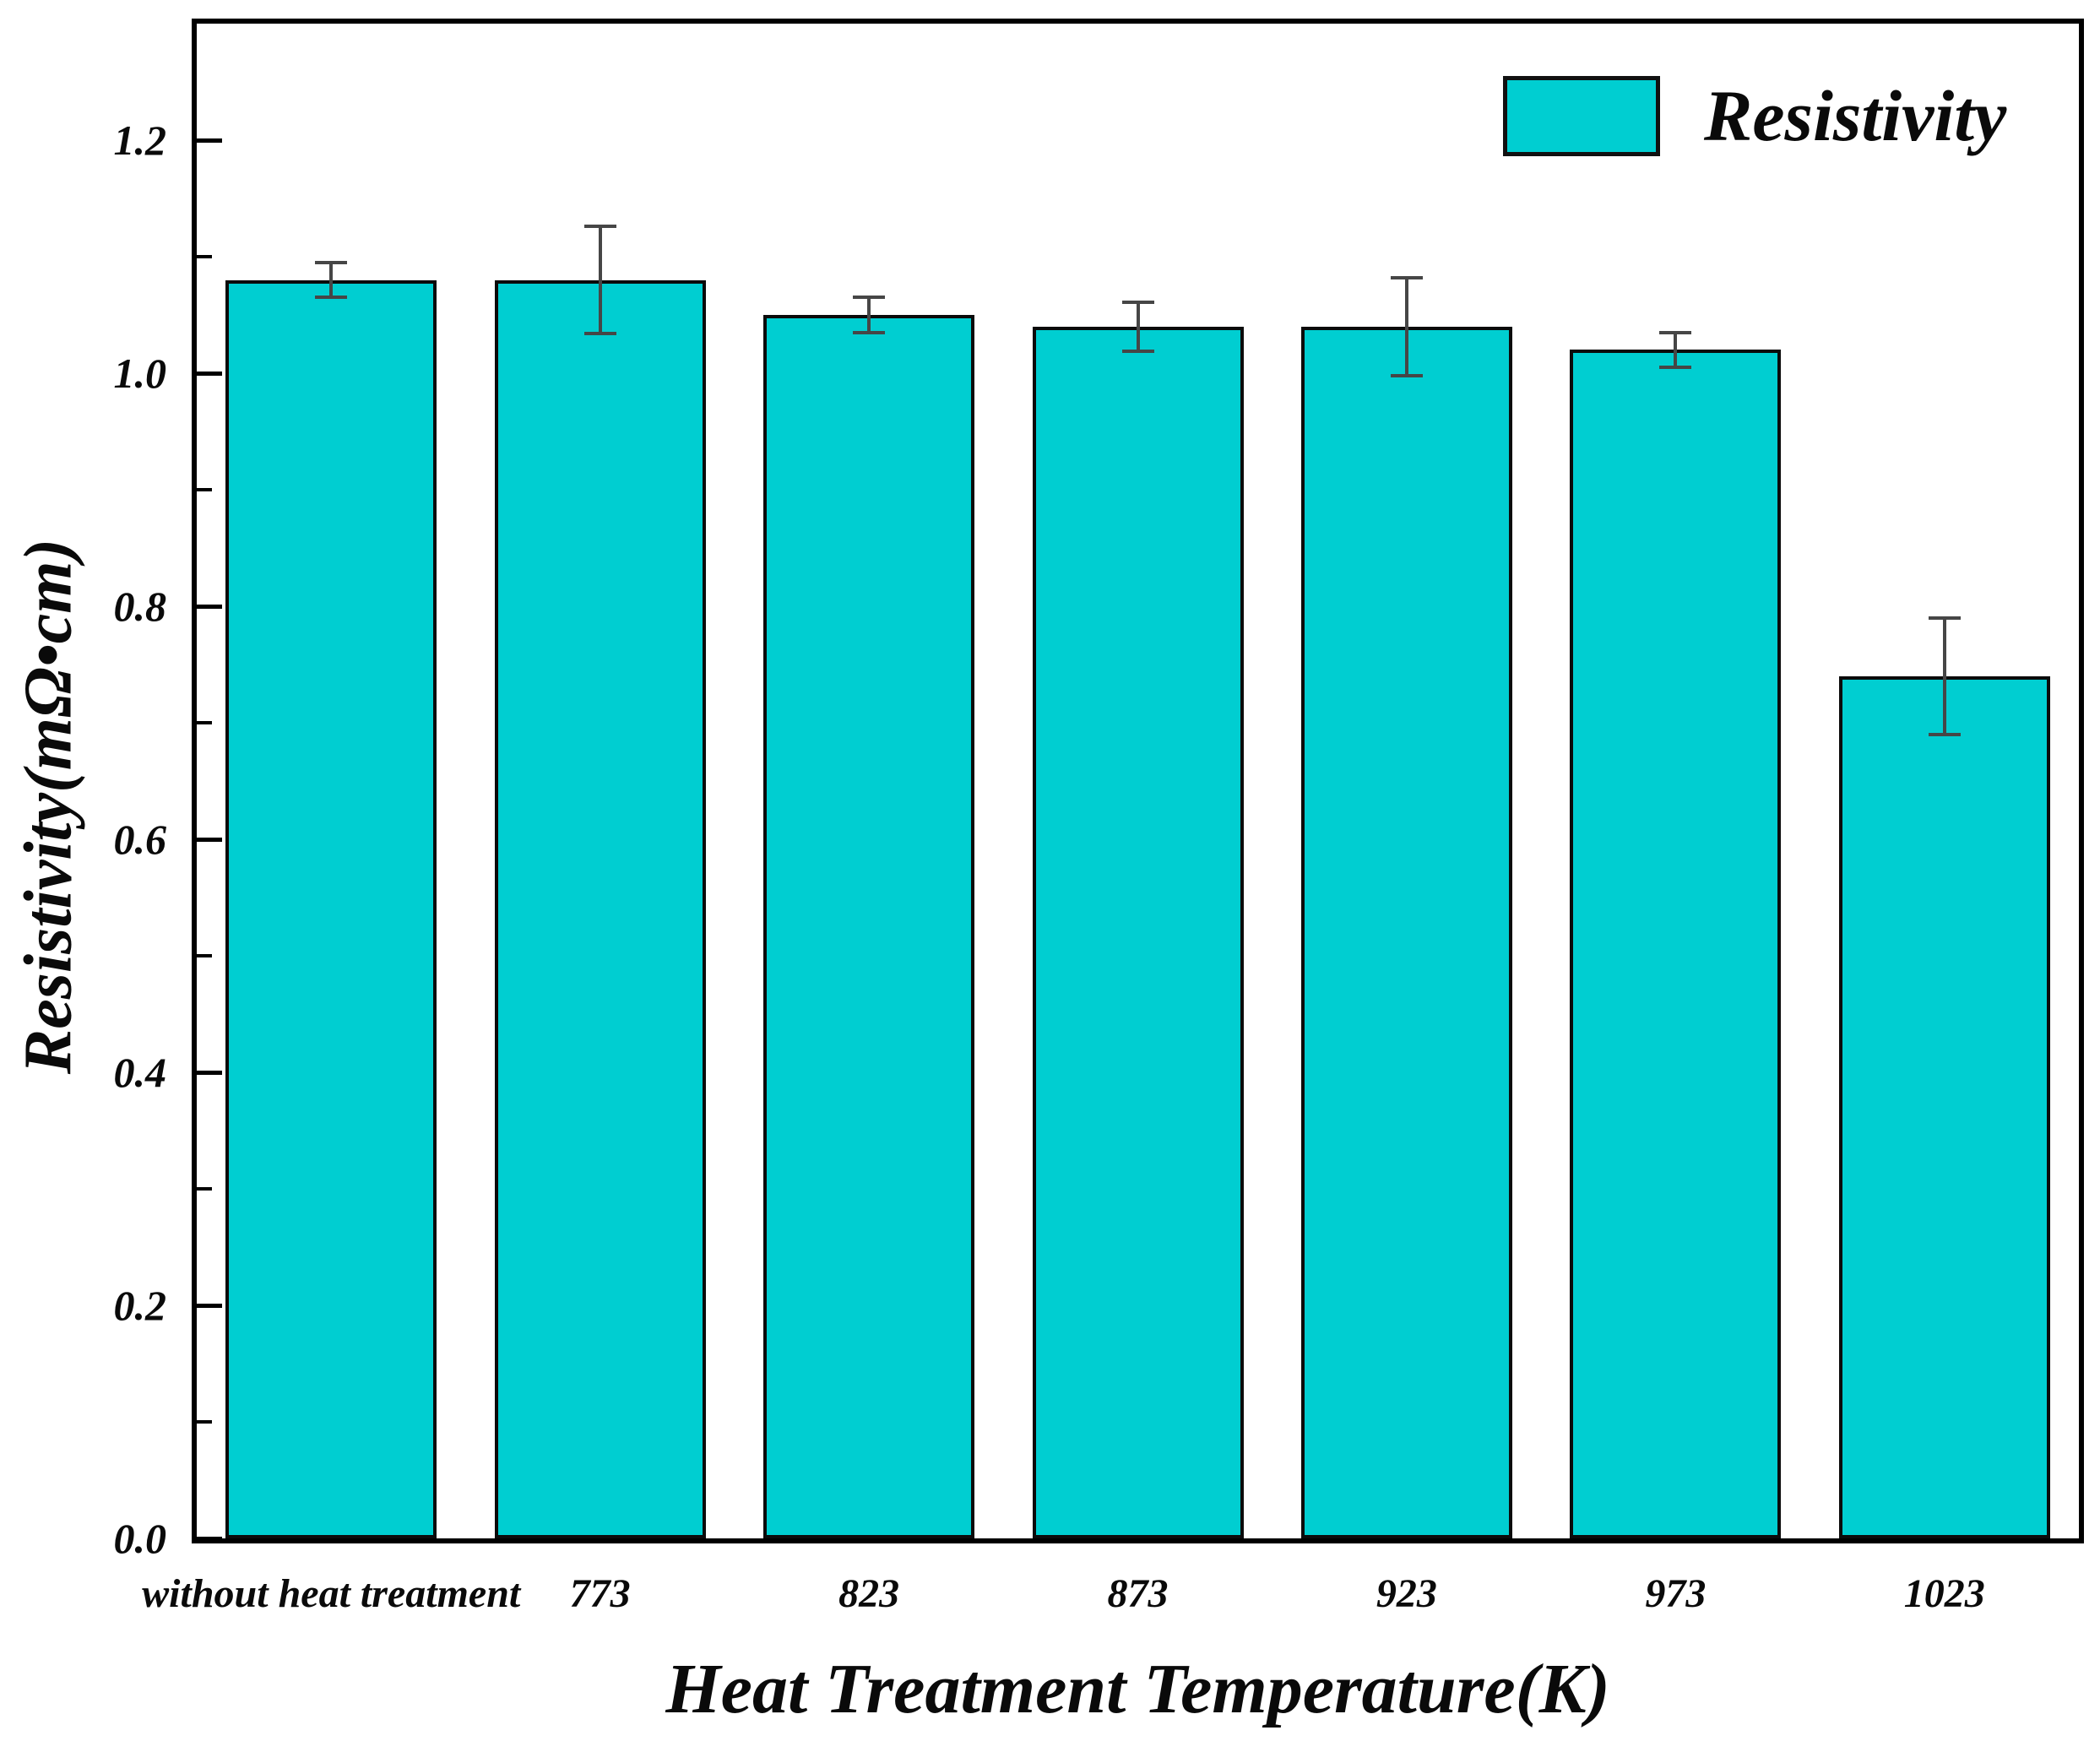 This screenshot has height=1752, width=2100. Describe the element at coordinates (49, 806) in the screenshot. I see `y-axis-title: Resistivity(mΩ•cm)` at that location.